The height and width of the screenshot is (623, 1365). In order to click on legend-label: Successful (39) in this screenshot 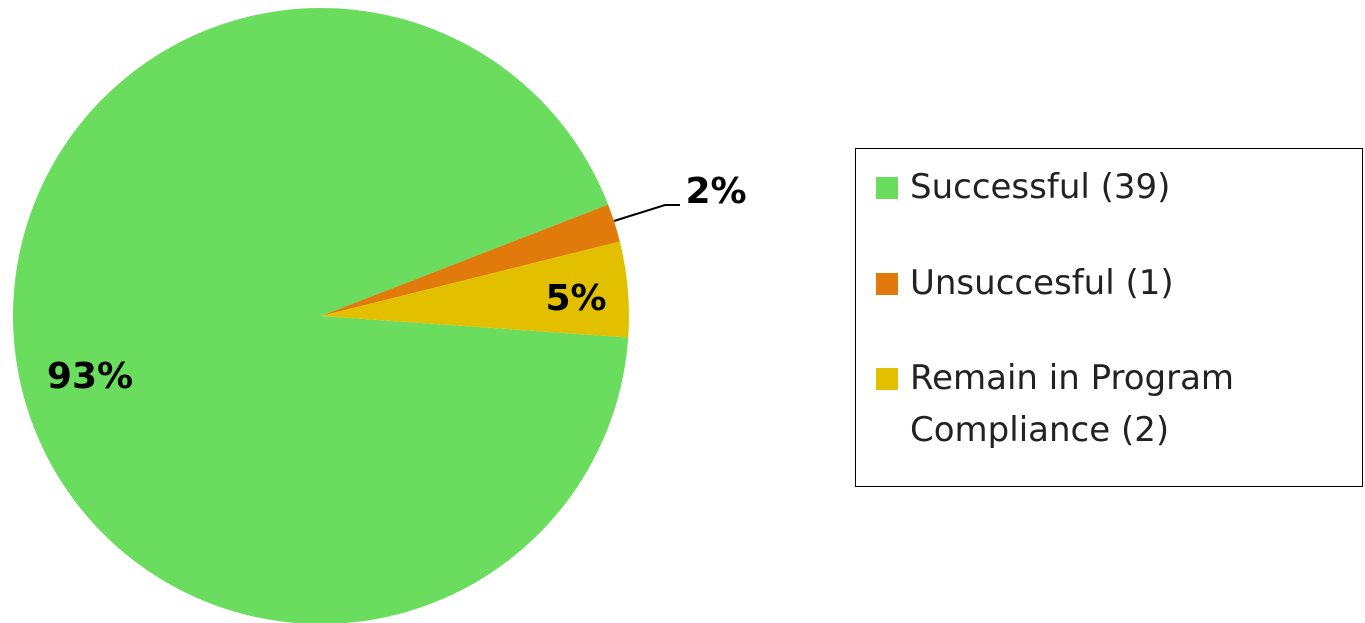, I will do `click(1040, 187)`.